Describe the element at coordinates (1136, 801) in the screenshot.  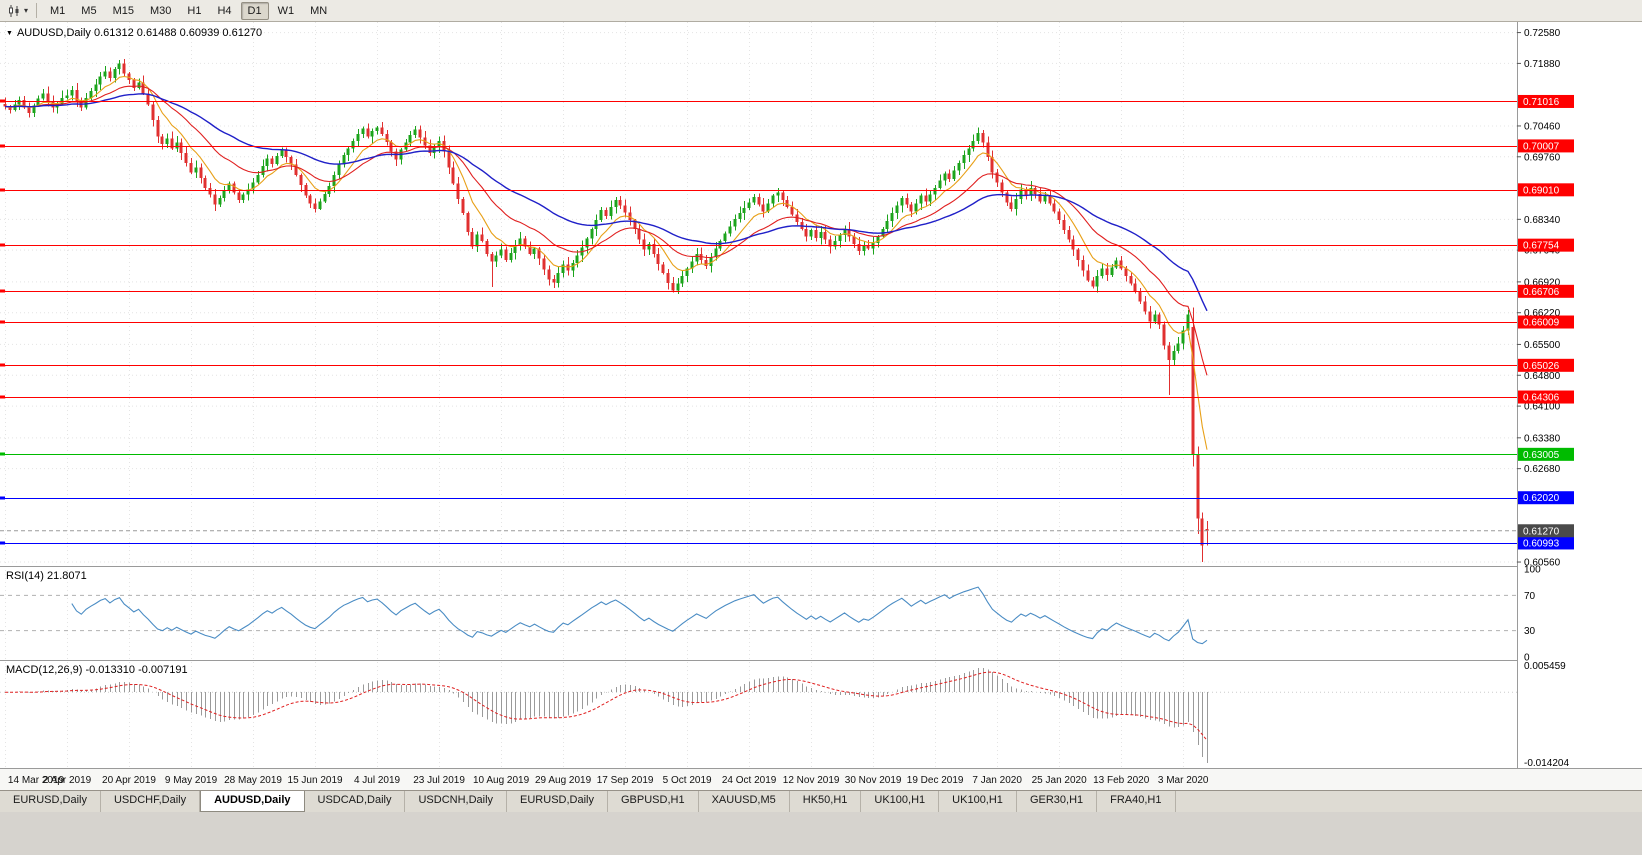
I see `chart-tab-fra40-h1: FRA40,H1` at that location.